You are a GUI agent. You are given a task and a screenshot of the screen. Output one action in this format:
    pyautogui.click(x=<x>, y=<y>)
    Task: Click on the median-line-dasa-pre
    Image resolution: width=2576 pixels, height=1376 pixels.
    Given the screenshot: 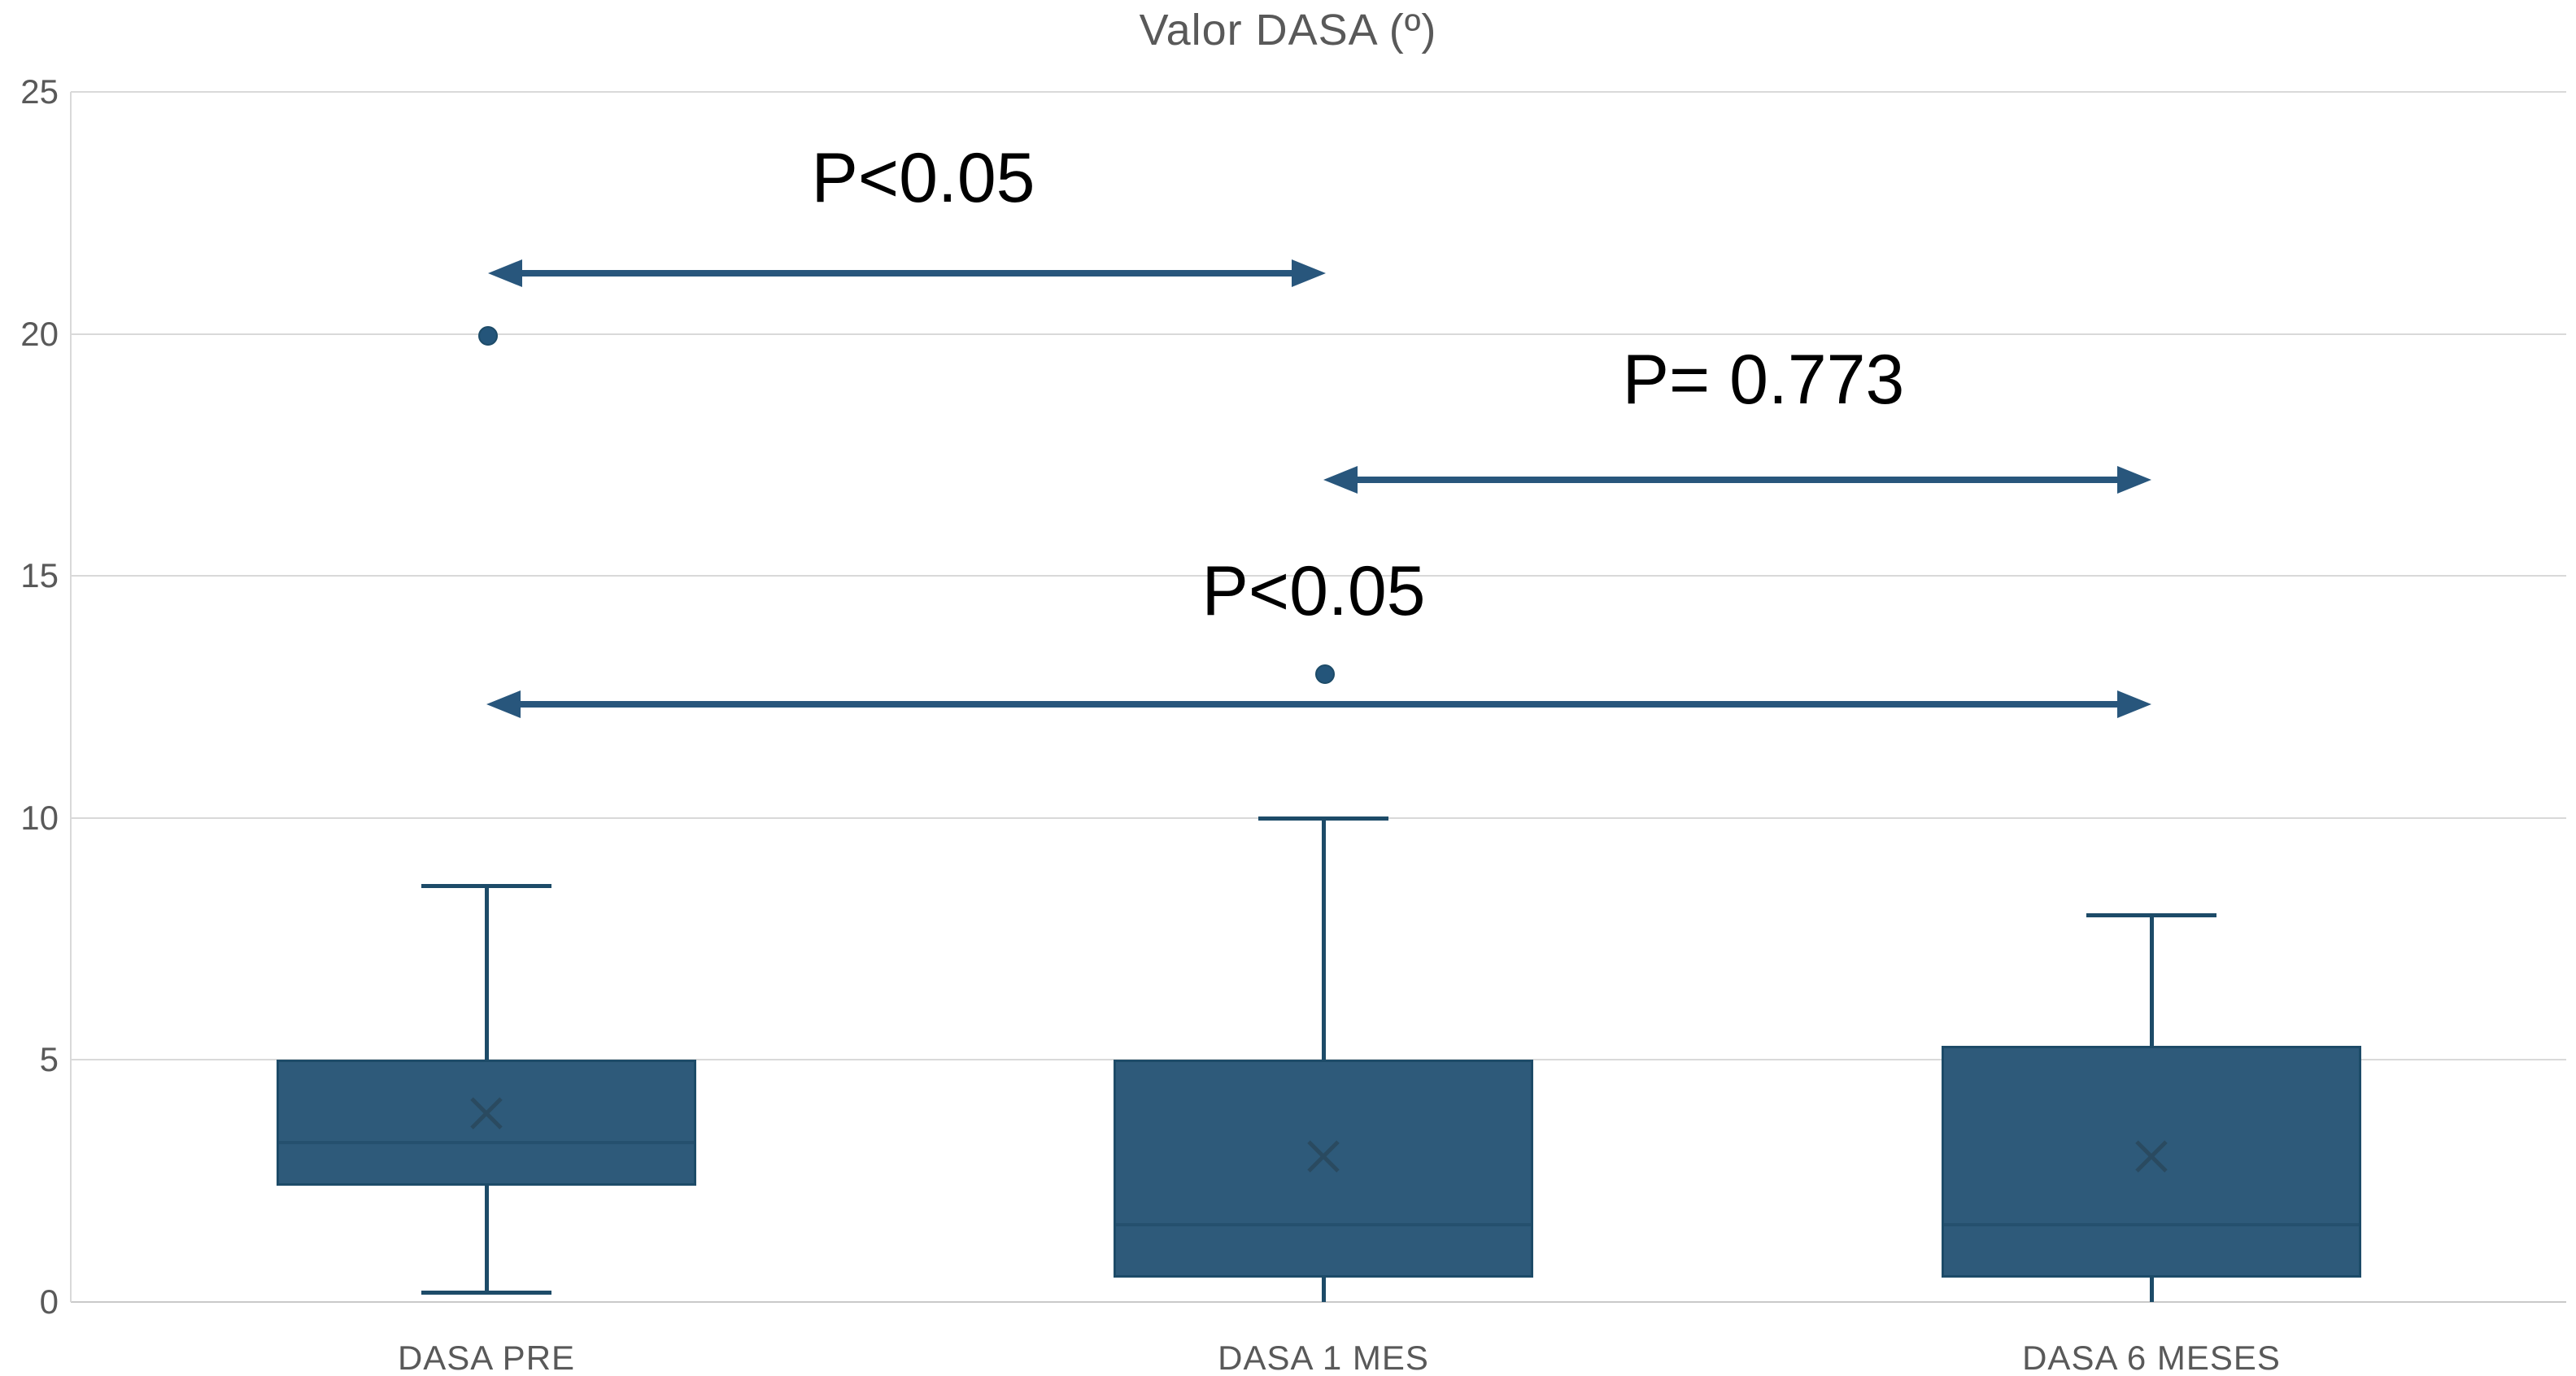 What is the action you would take?
    pyautogui.click(x=486, y=1142)
    